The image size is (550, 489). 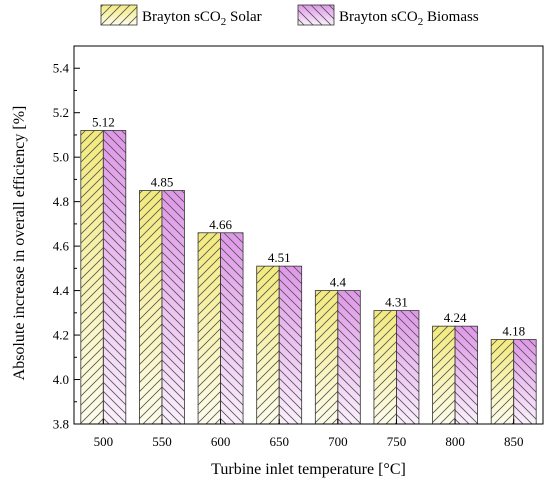 I want to click on legend-label-suffix: Biomass, so click(x=451, y=17).